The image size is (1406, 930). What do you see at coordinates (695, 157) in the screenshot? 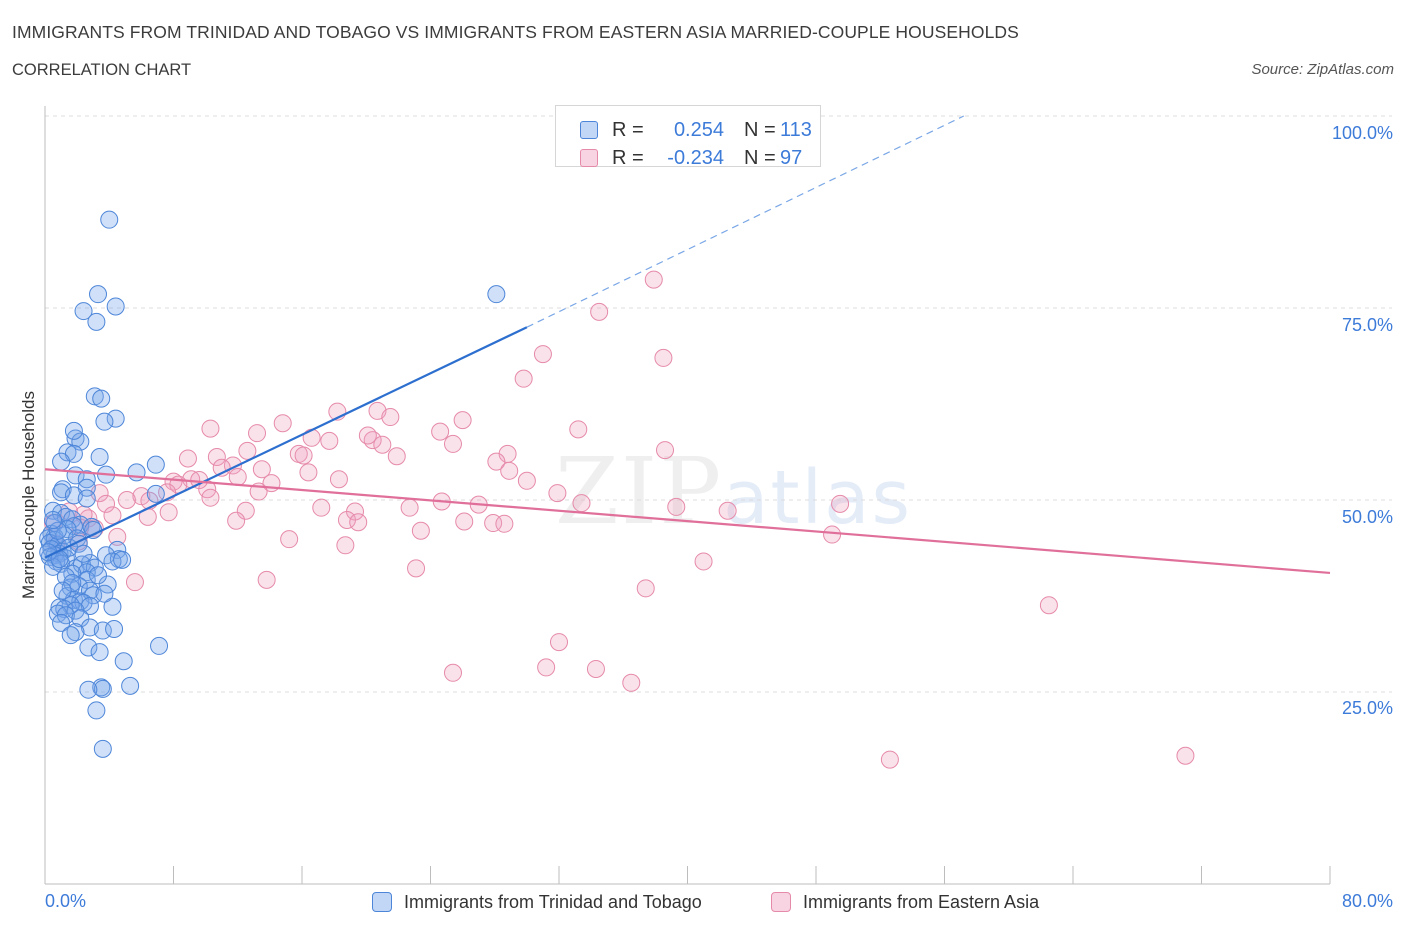
I see `series2-r-value: -0.234` at bounding box center [695, 157].